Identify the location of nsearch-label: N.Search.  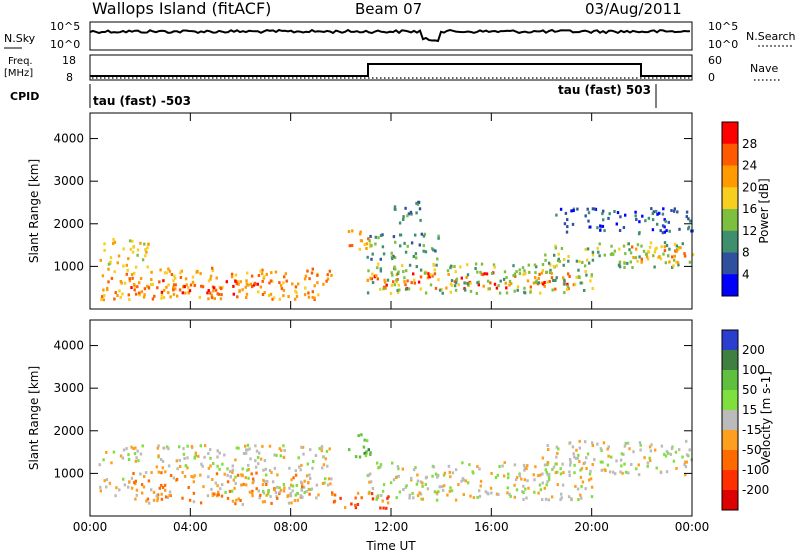
(771, 36).